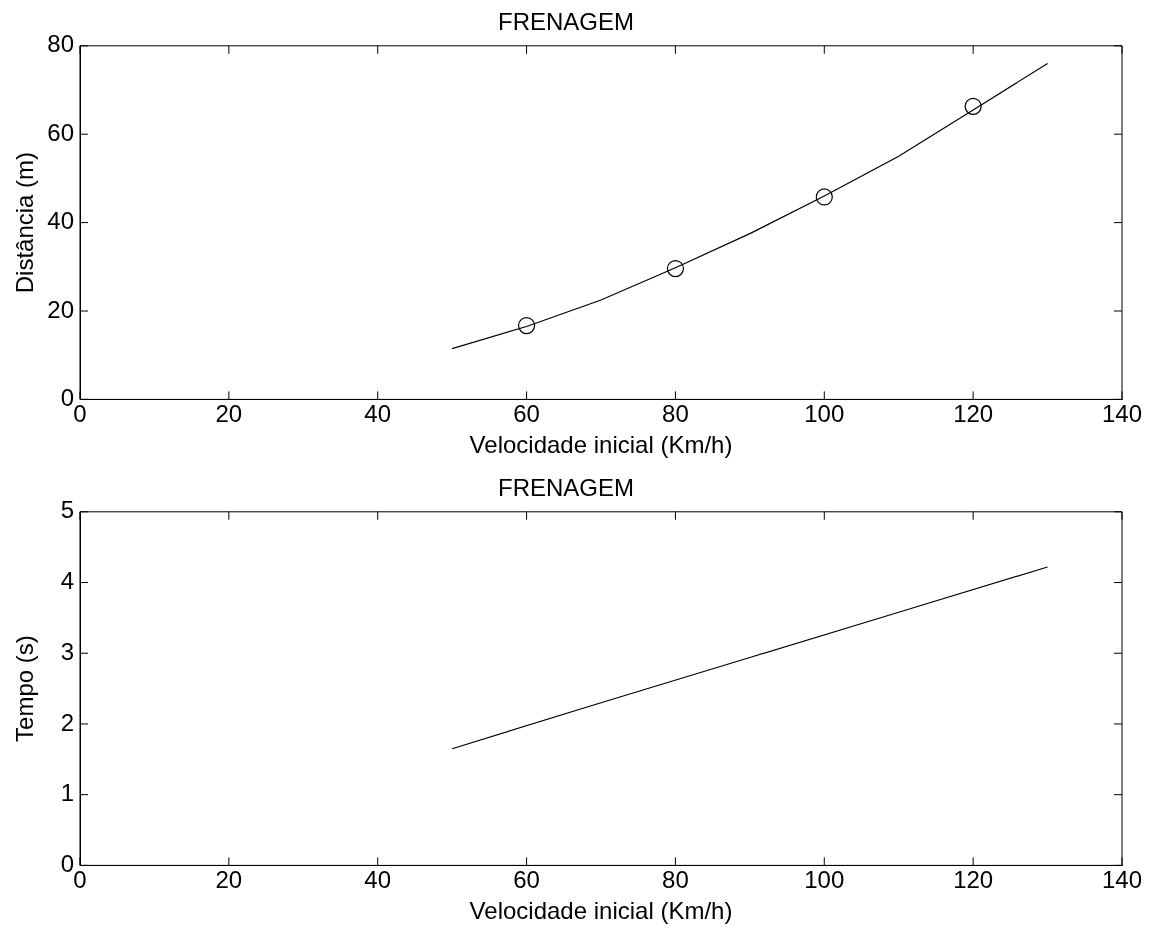 Image resolution: width=1152 pixels, height=936 pixels. Describe the element at coordinates (60, 132) in the screenshot. I see `y-tick-label: 60` at that location.